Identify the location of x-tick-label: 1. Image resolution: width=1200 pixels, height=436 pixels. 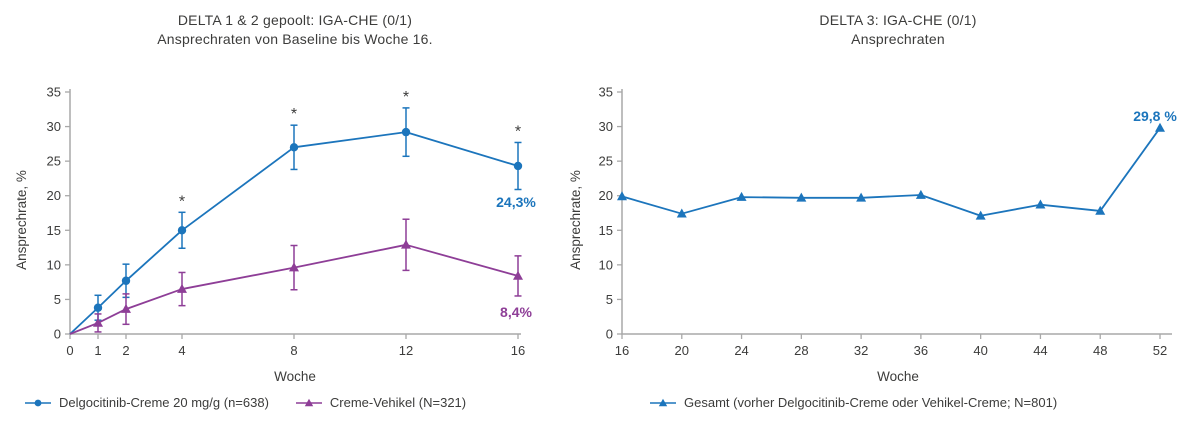
(97, 350).